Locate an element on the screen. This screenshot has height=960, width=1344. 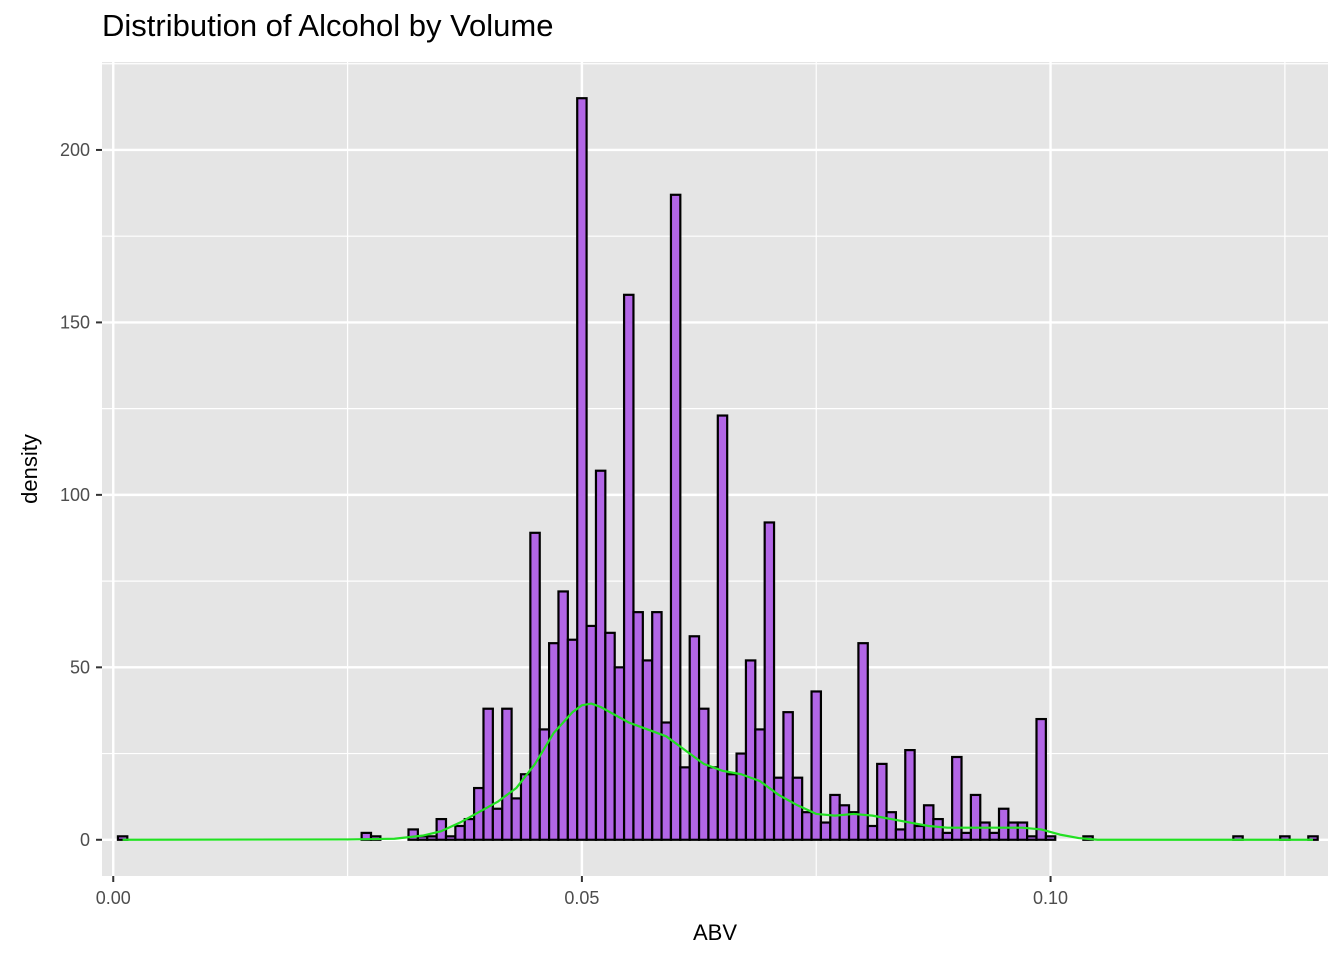
x-tick-label: 0.05 is located at coordinates (581, 898).